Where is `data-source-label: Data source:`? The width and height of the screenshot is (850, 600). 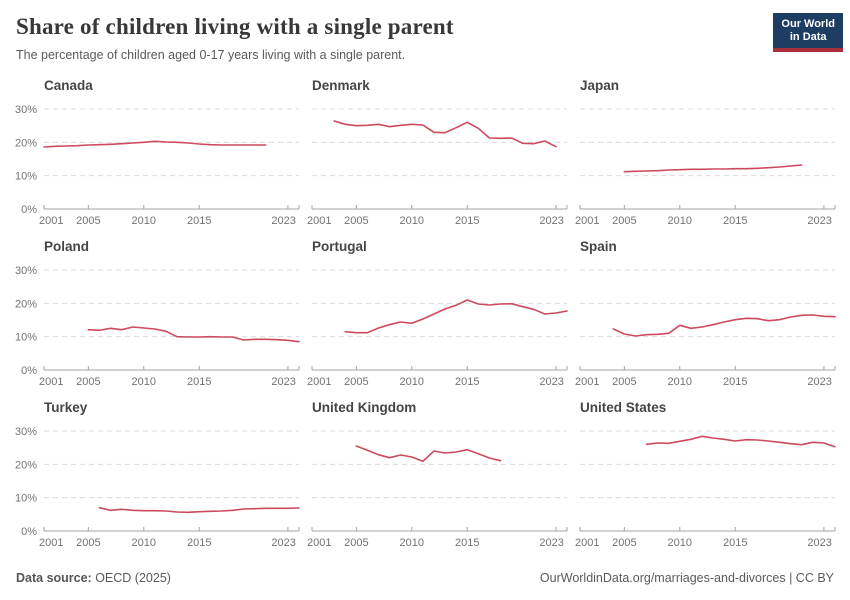 data-source-label: Data source: is located at coordinates (54, 578).